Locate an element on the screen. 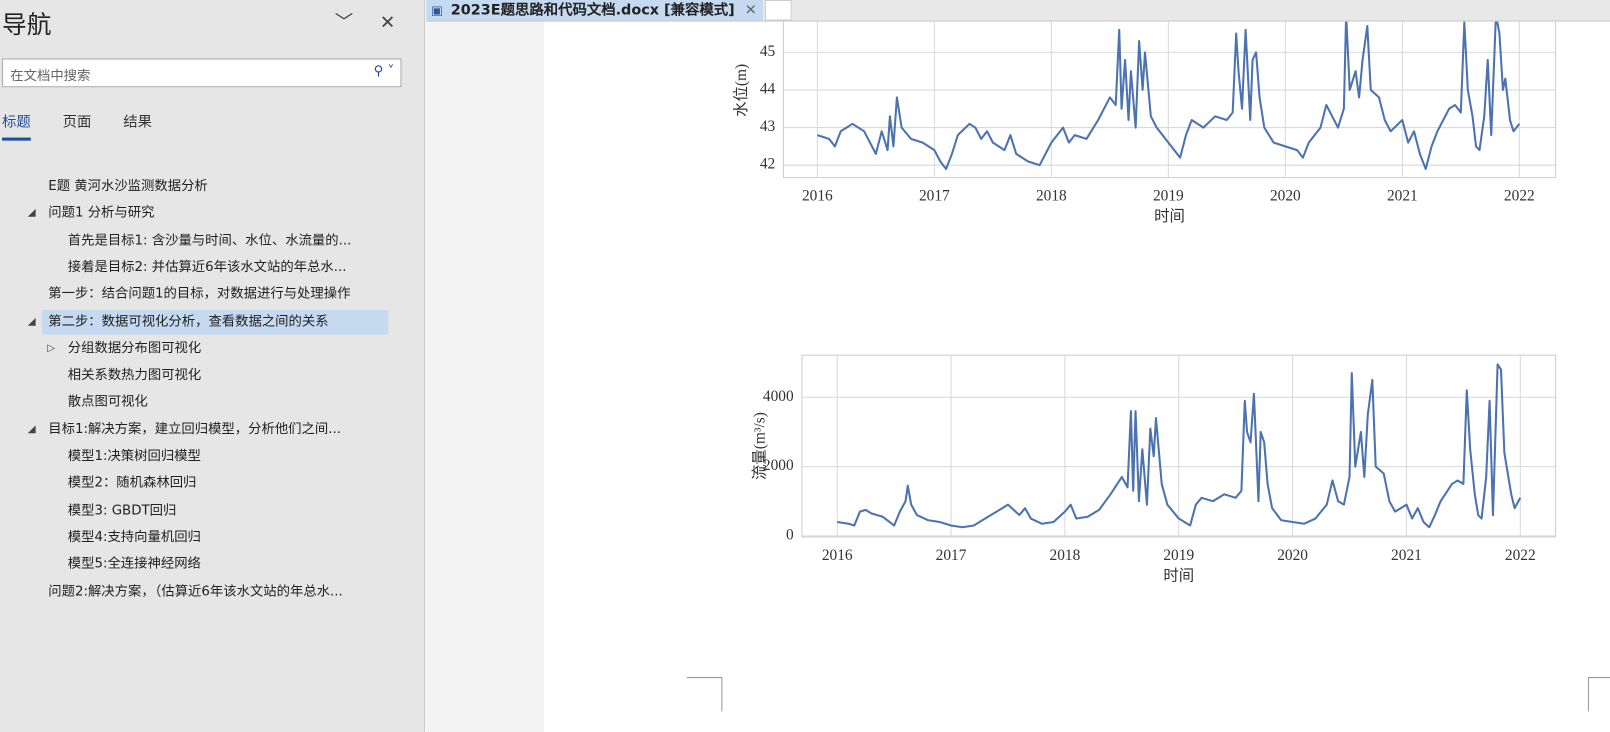 Image resolution: width=1610 pixels, height=732 pixels. document-margin is located at coordinates (485, 376).